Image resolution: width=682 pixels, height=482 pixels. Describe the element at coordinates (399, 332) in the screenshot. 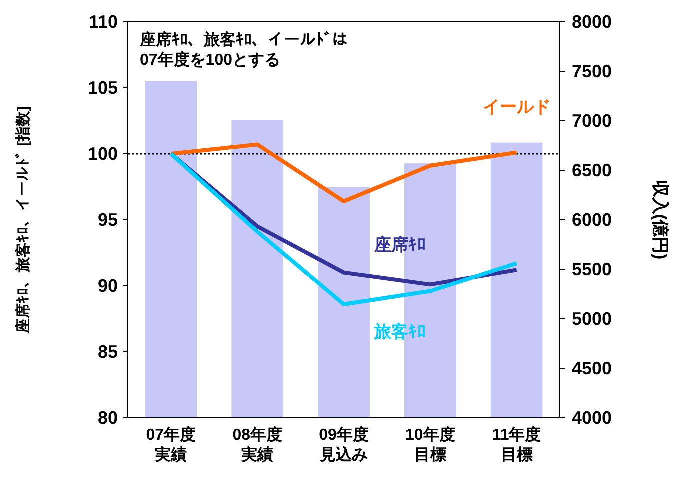

I see `series-label: 旅客ｷﾛ` at that location.